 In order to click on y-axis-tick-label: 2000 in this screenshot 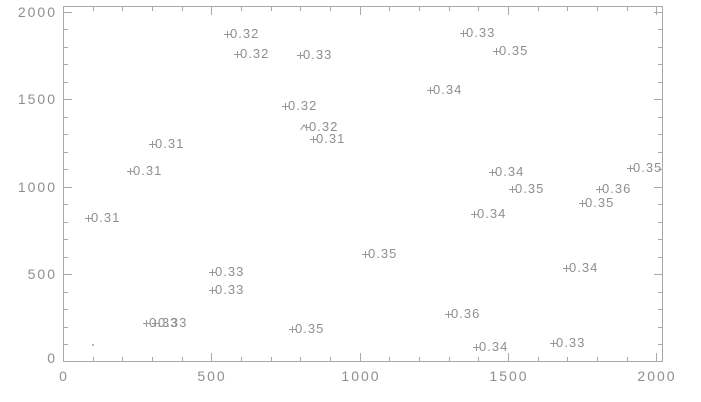, I will do `click(37, 12)`.